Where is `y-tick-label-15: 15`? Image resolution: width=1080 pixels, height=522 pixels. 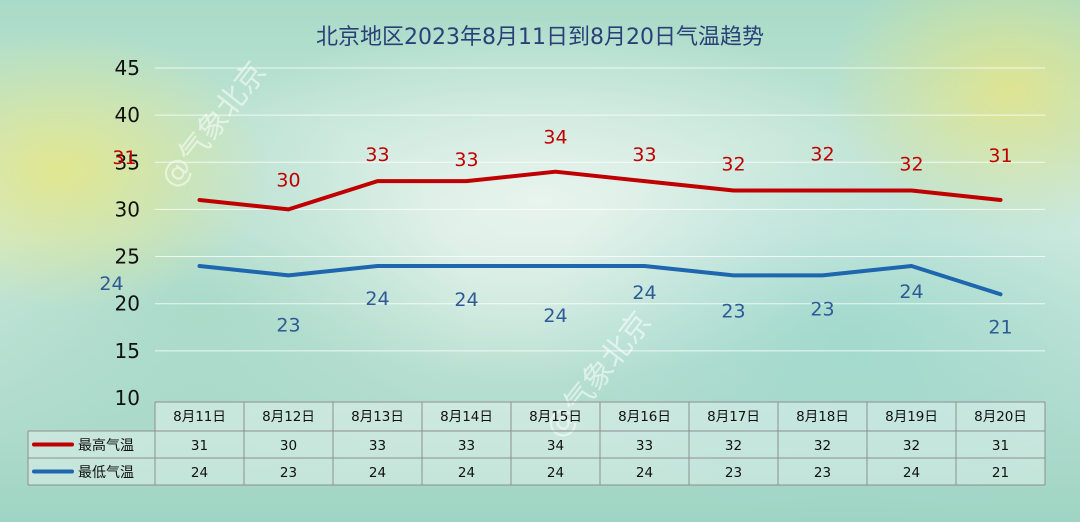 y-tick-label-15: 15 is located at coordinates (127, 351).